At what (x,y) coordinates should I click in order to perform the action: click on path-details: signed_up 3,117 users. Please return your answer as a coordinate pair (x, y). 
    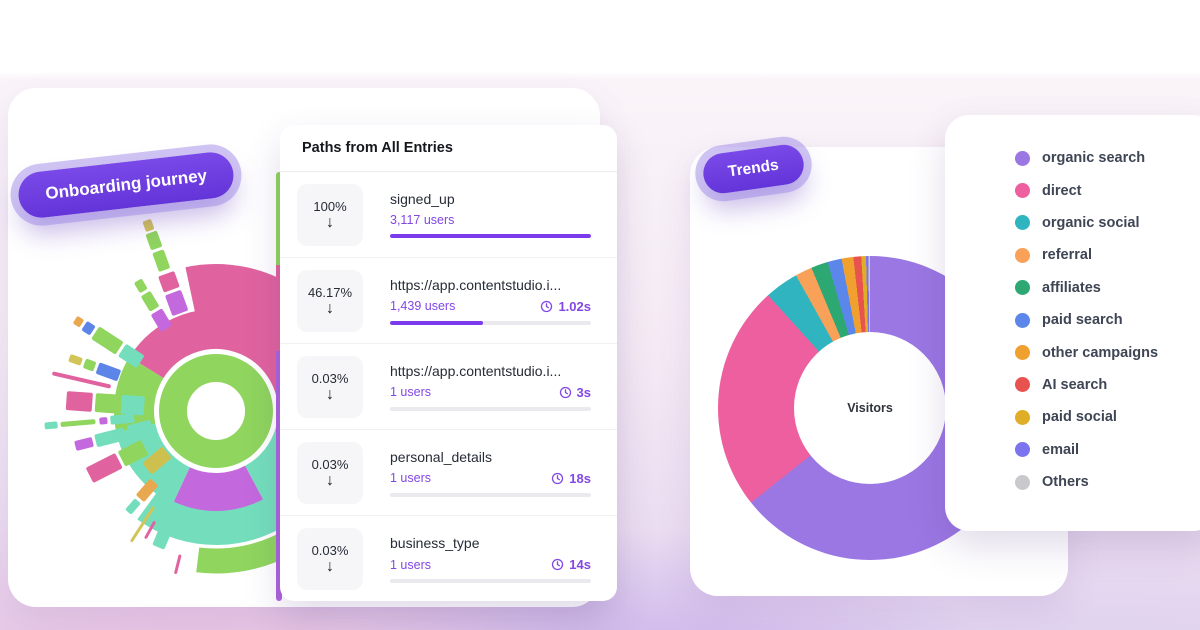
    Looking at the image, I should click on (490, 214).